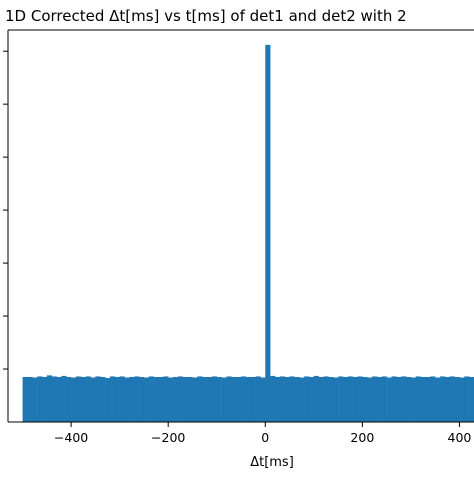 This screenshot has height=479, width=474. I want to click on x-axis-ticks: −400 −200 0 200 400, so click(262, 433).